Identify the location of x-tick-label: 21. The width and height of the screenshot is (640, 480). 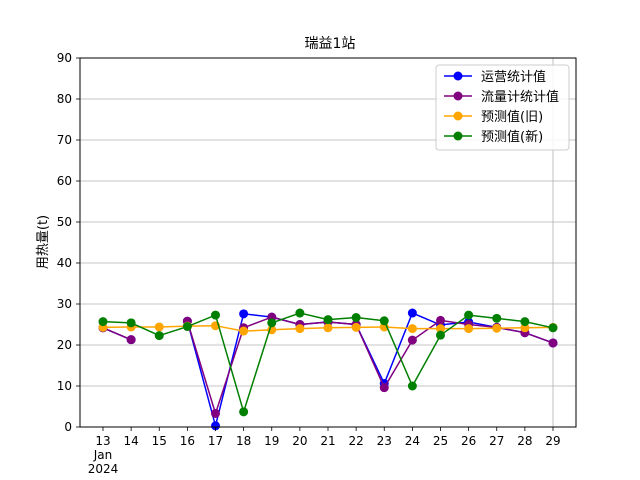
(327, 441).